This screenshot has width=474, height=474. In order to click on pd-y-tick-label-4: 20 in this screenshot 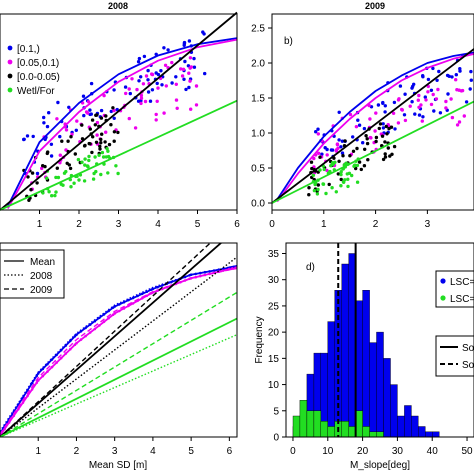, I will do `click(274, 333)`.